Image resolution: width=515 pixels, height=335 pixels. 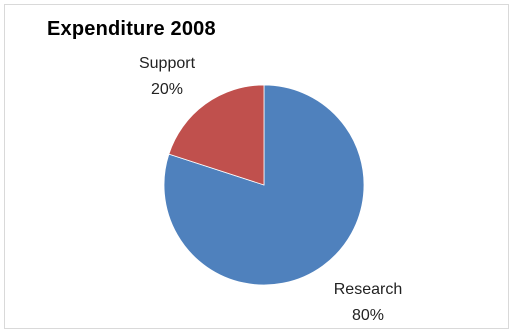 What do you see at coordinates (368, 315) in the screenshot?
I see `research-percent-label: 80%` at bounding box center [368, 315].